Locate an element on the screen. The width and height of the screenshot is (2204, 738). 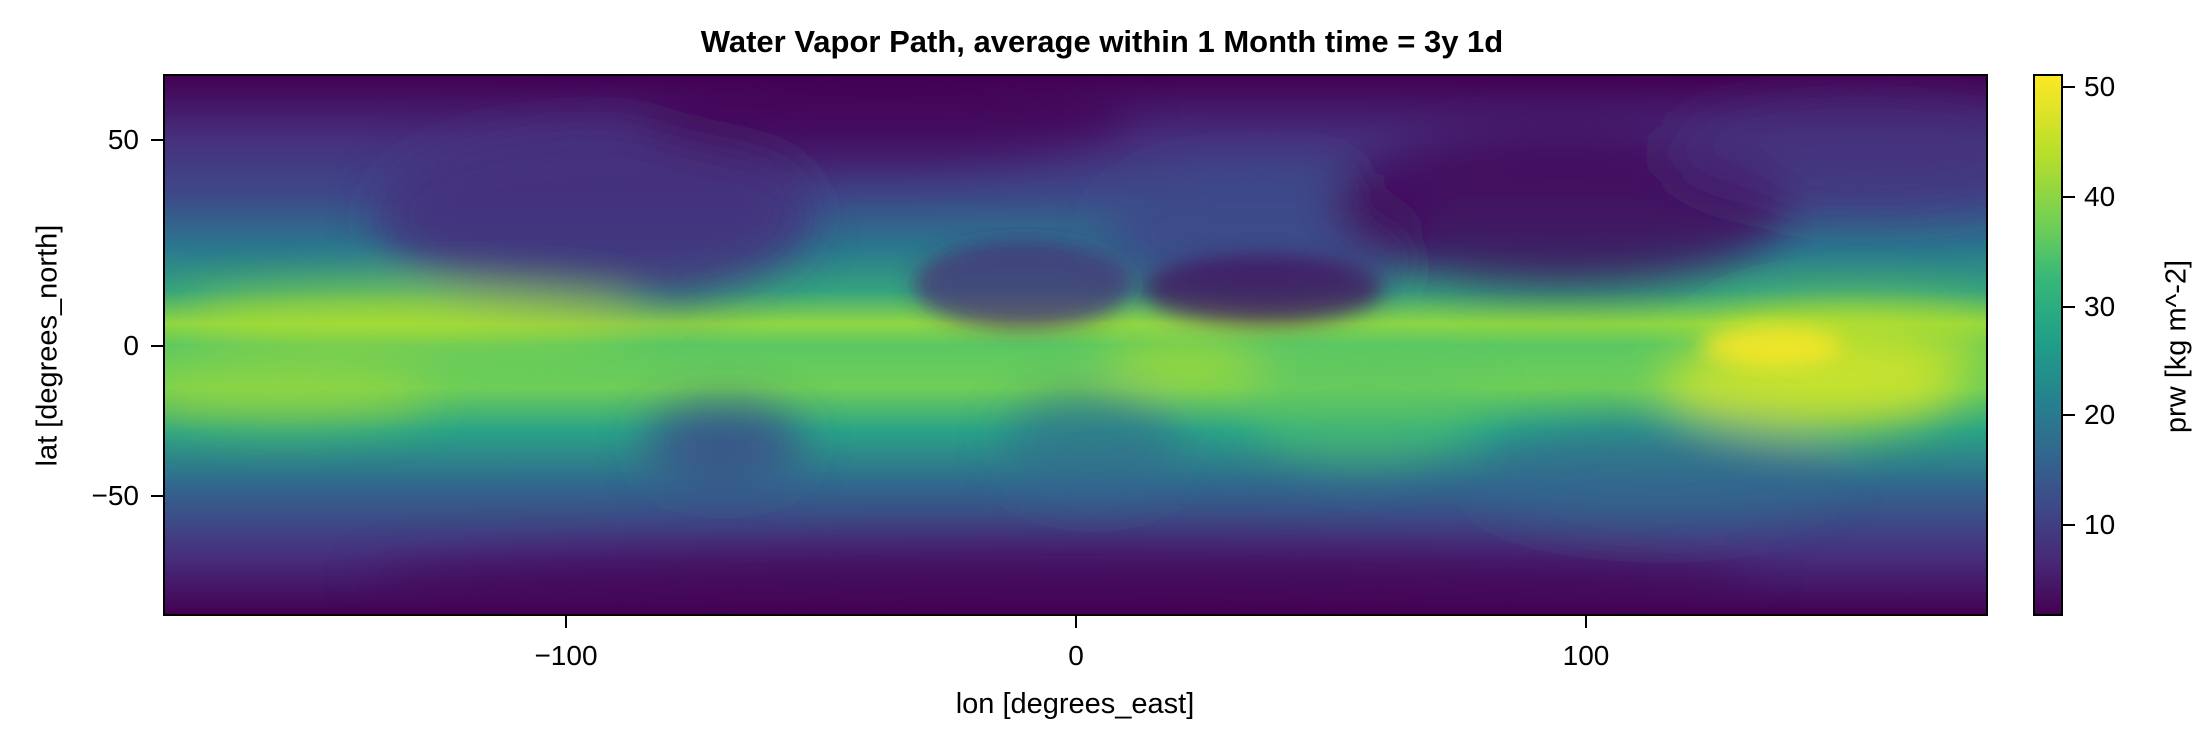
x-axis-label: lon [degrees_east] is located at coordinates (1075, 704).